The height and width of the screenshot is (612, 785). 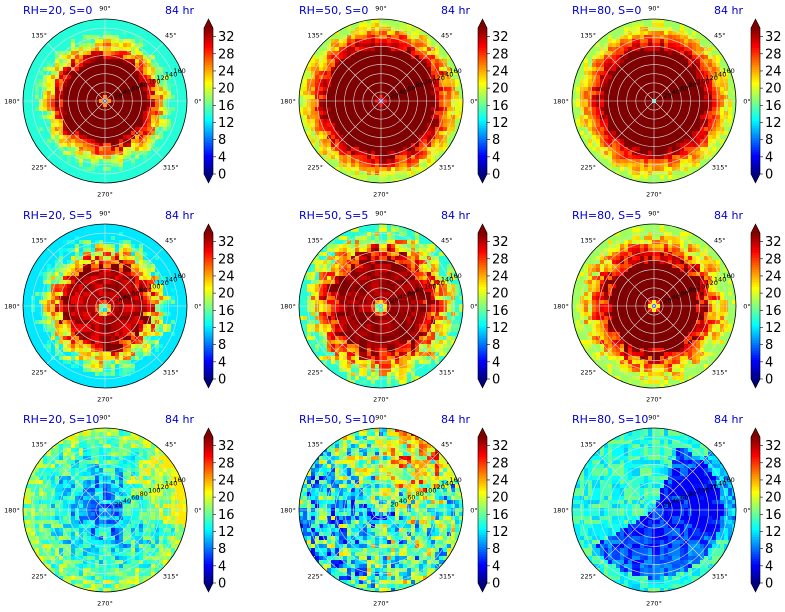 What do you see at coordinates (588, 36) in the screenshot?
I see `angle-tick-label: 135°` at bounding box center [588, 36].